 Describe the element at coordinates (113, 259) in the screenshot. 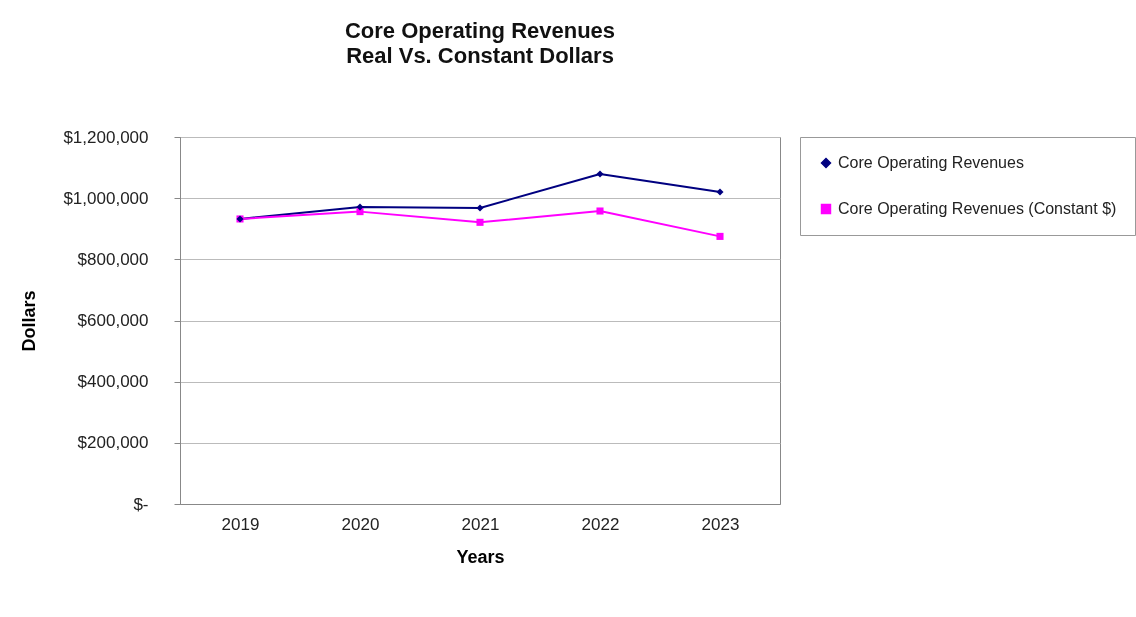

I see `y-tick-label: $800,000` at that location.